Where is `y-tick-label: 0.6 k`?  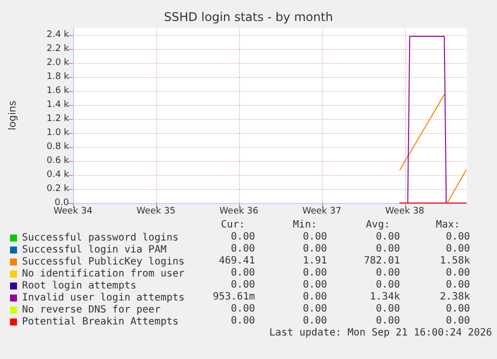
y-tick-label: 0.6 k is located at coordinates (58, 161).